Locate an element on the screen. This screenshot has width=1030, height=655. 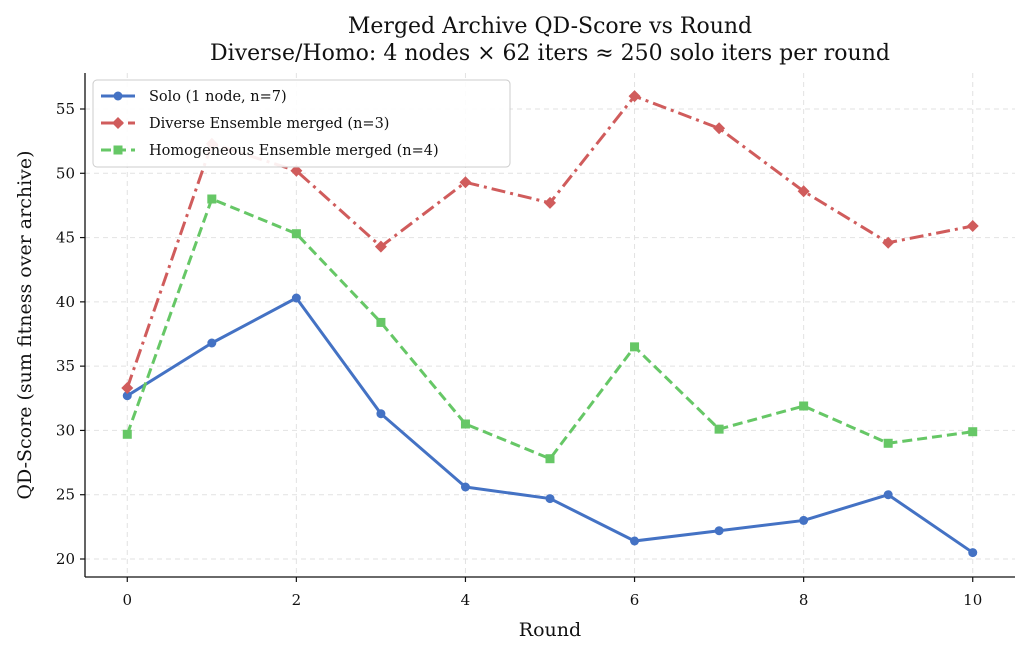
x-tick-label: 10 is located at coordinates (972, 600).